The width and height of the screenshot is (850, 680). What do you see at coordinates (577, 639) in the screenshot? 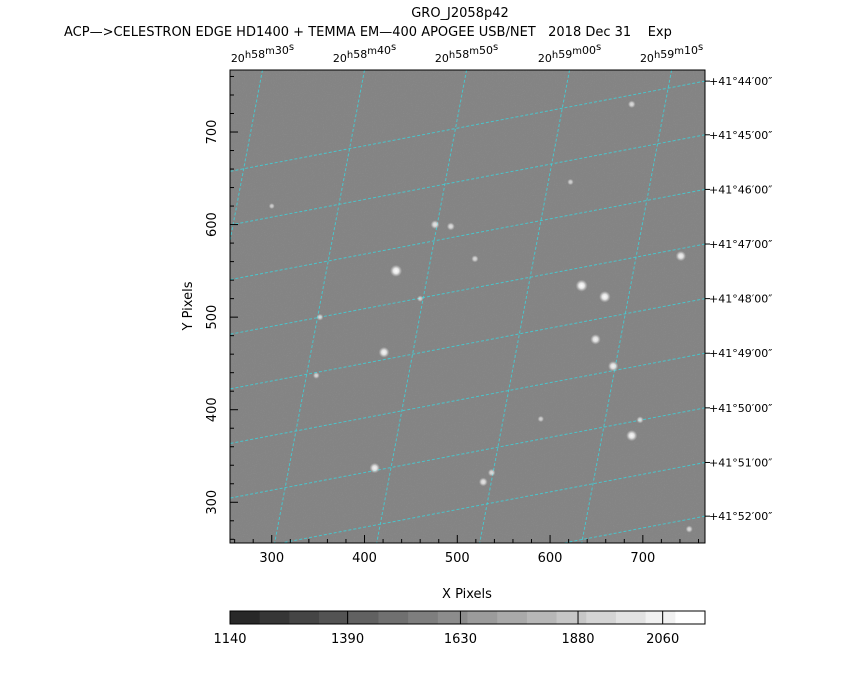
I see `colorbar-tick-label-4: 1880` at bounding box center [577, 639].